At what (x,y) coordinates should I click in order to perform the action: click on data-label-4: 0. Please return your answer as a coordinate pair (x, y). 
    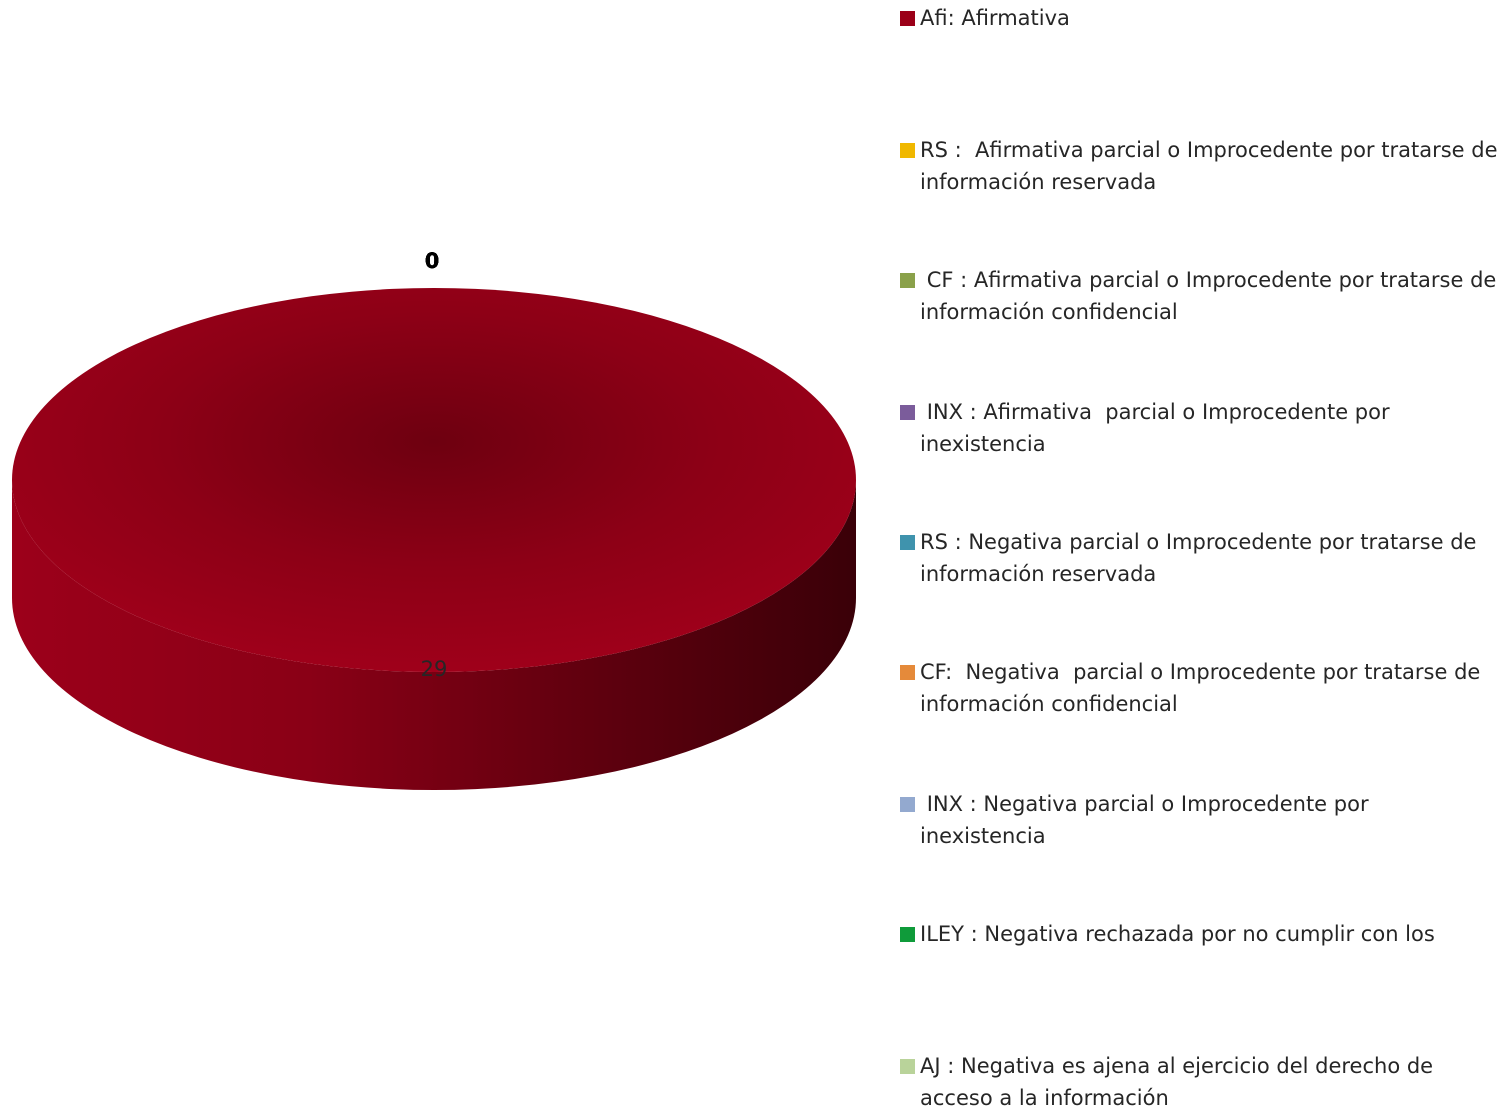
    Looking at the image, I should click on (432, 261).